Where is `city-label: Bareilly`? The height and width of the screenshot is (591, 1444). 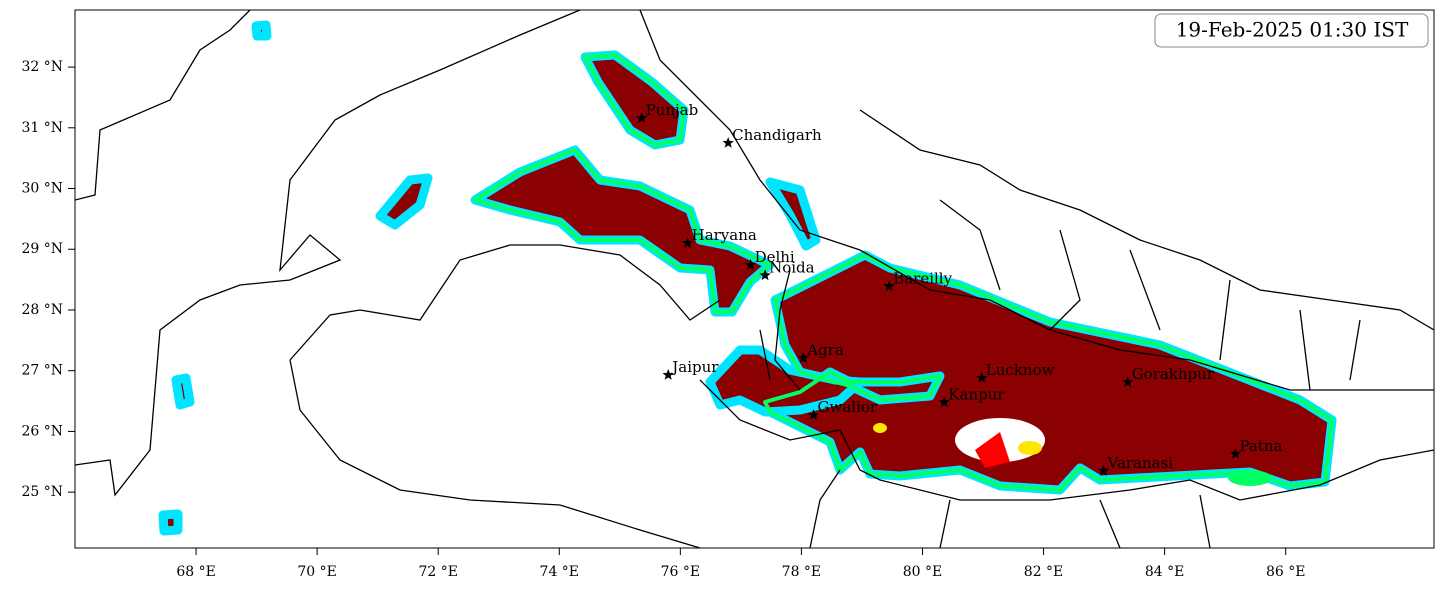 city-label: Bareilly is located at coordinates (922, 278).